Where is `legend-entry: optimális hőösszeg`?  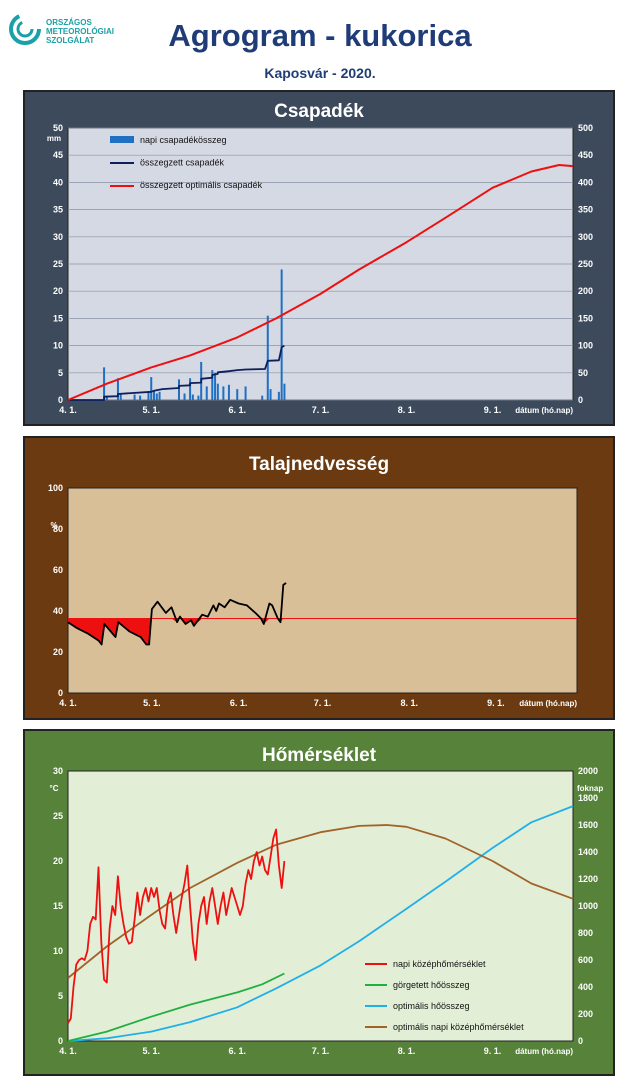 legend-entry: optimális hőösszeg is located at coordinates (431, 1006).